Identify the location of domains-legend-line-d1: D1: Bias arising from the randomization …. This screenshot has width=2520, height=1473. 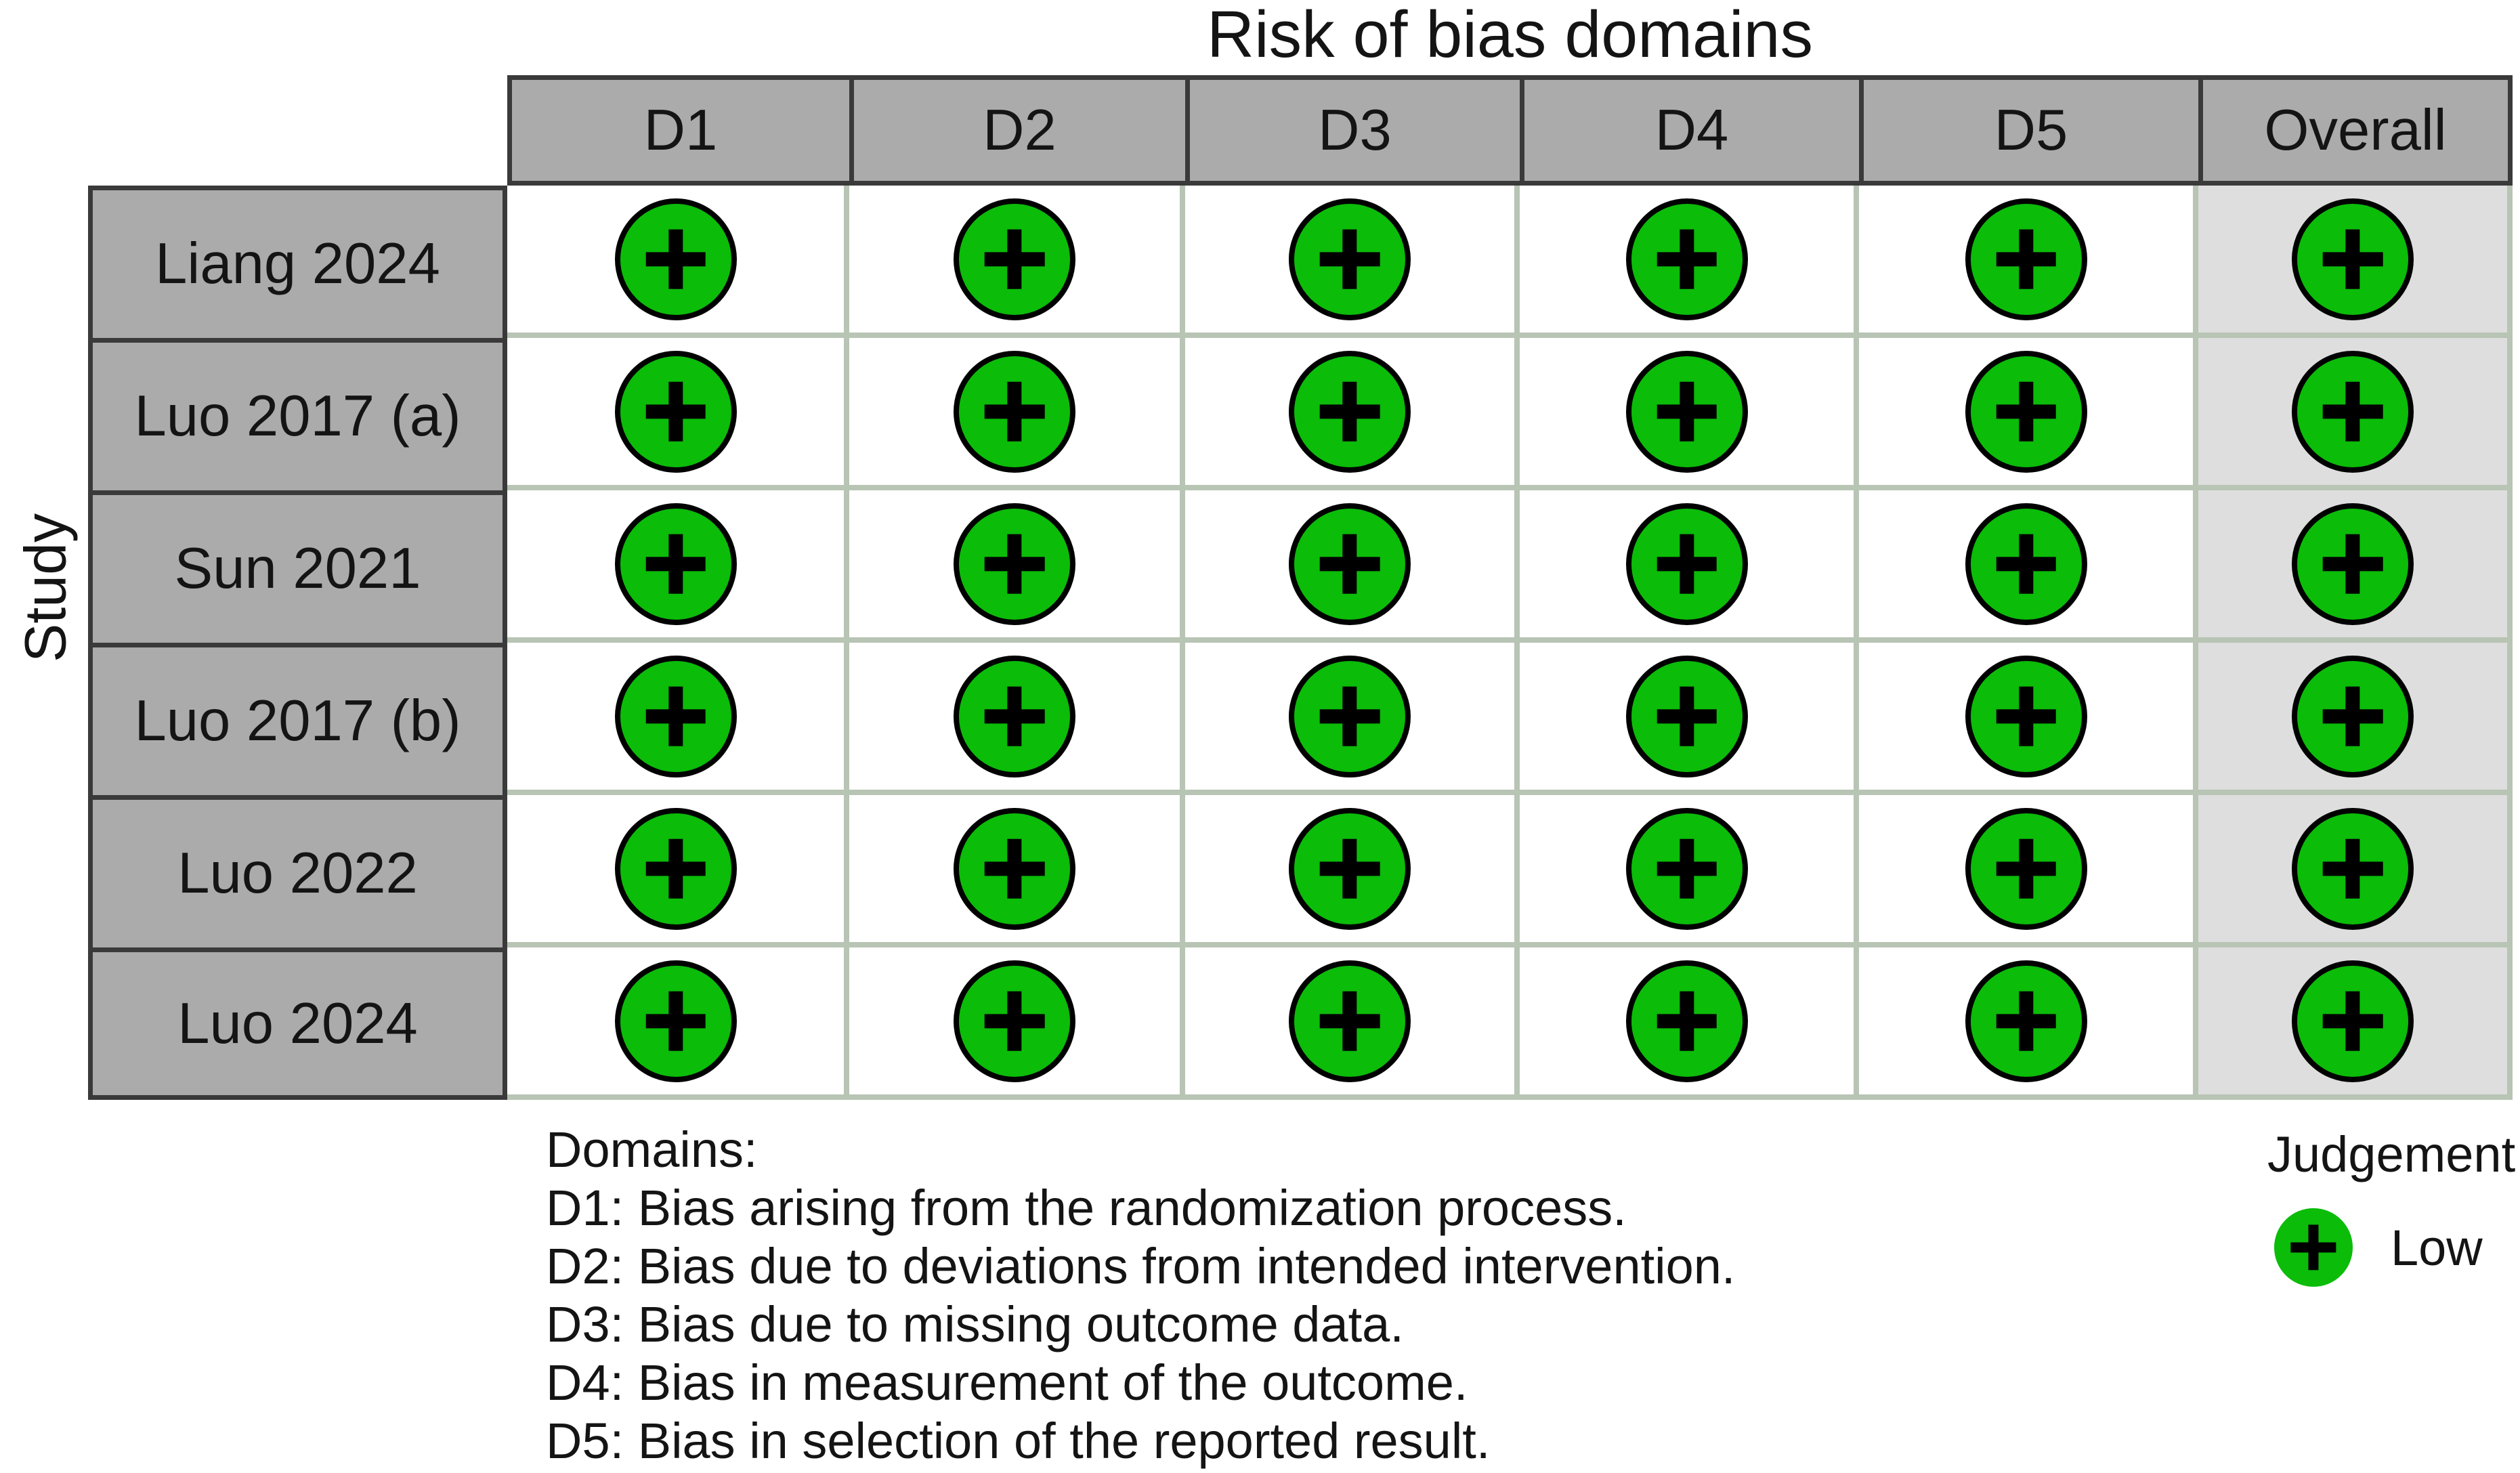
(1086, 1208).